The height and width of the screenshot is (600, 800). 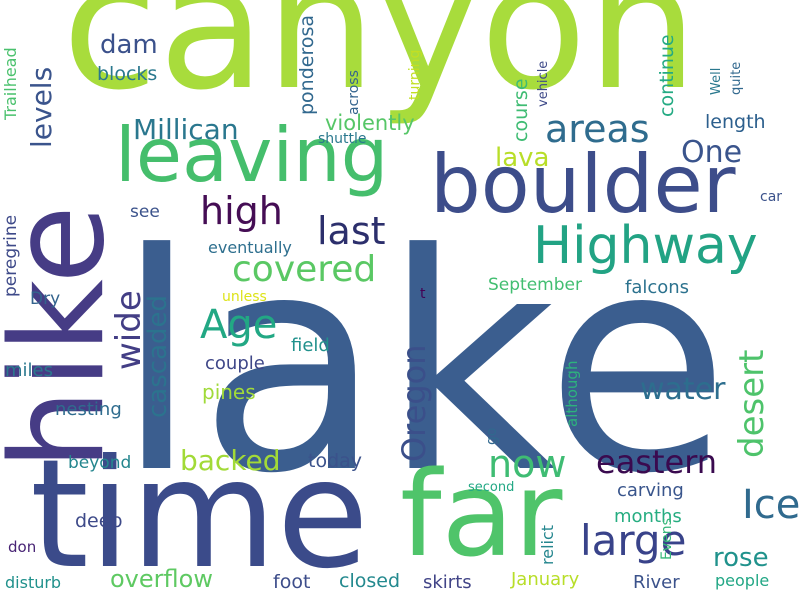 What do you see at coordinates (492, 436) in the screenshot?
I see `word-go: go` at bounding box center [492, 436].